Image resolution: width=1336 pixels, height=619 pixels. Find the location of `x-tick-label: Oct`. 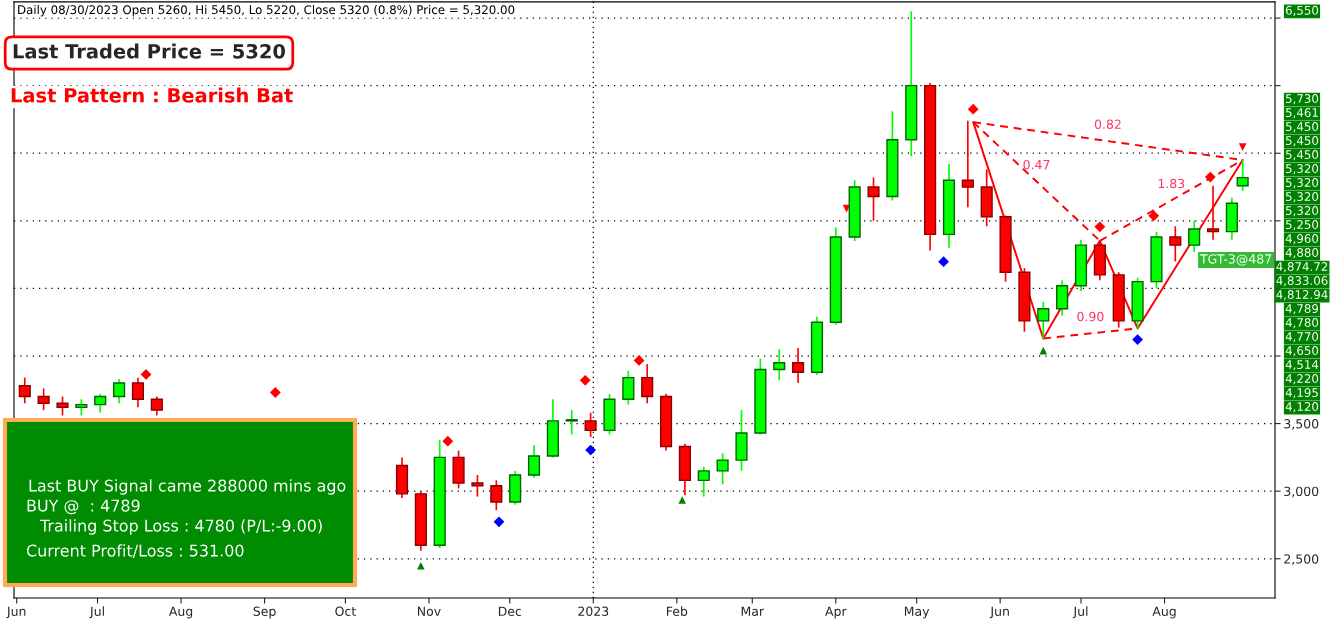

x-tick-label: Oct is located at coordinates (345, 611).